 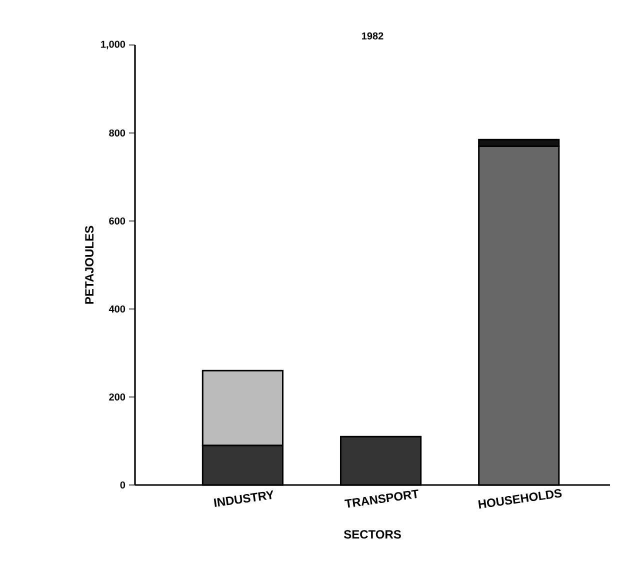 What do you see at coordinates (89, 265) in the screenshot?
I see `y-axis-title: PETAJOULES` at bounding box center [89, 265].